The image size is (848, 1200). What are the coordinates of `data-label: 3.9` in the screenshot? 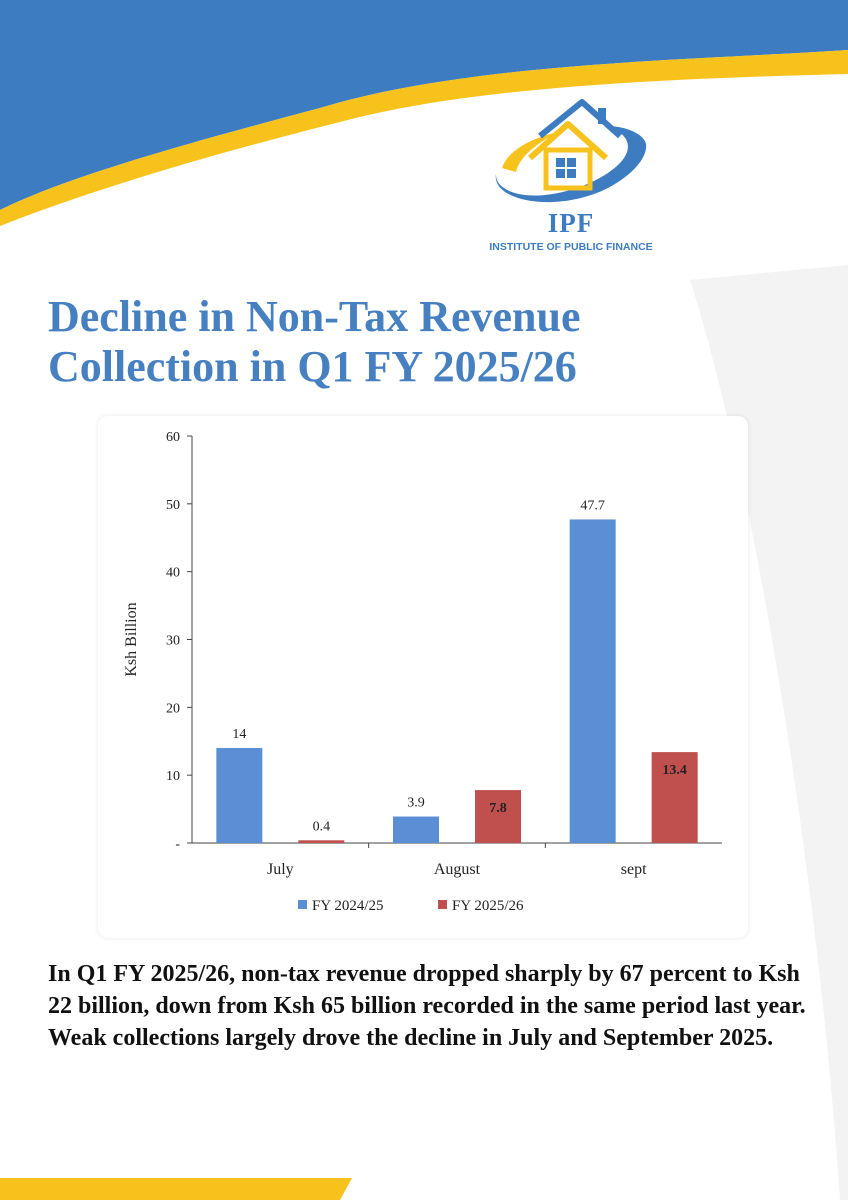 It's located at (416, 803).